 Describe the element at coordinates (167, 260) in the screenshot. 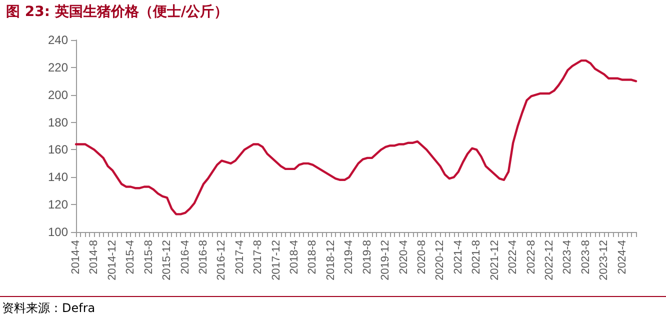

I see `x-tick-label: 2015-12` at that location.